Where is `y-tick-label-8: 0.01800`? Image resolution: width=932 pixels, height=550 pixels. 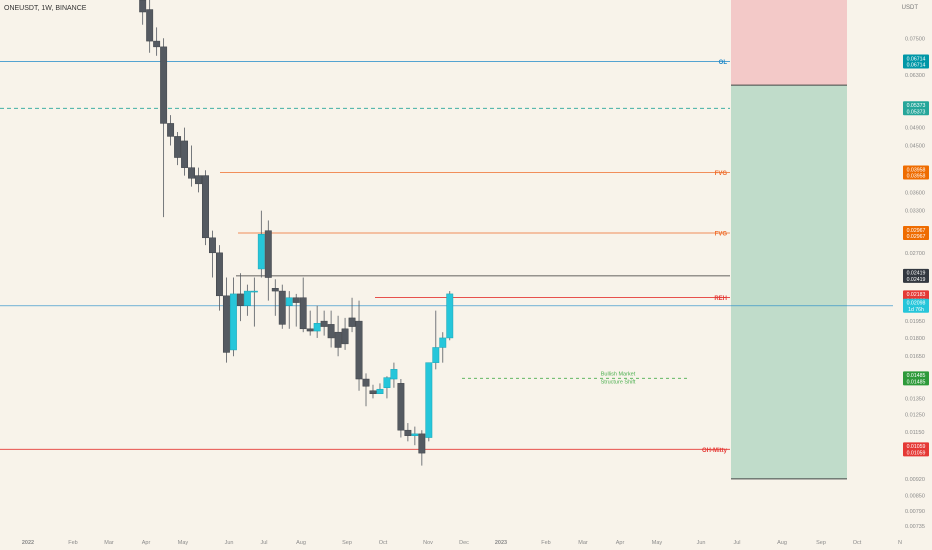
y-tick-label-8: 0.01800 is located at coordinates (915, 339).